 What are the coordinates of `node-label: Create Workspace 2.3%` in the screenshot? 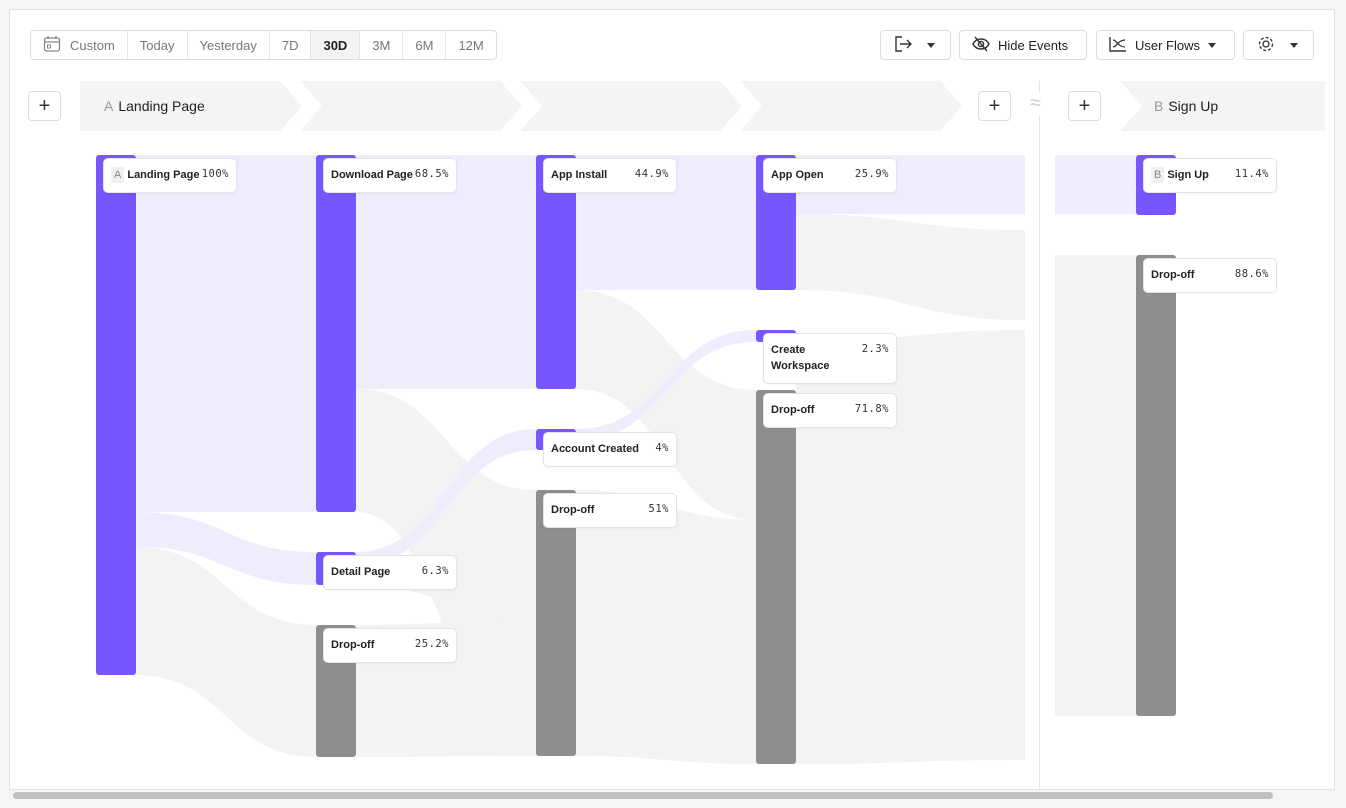 It's located at (830, 358).